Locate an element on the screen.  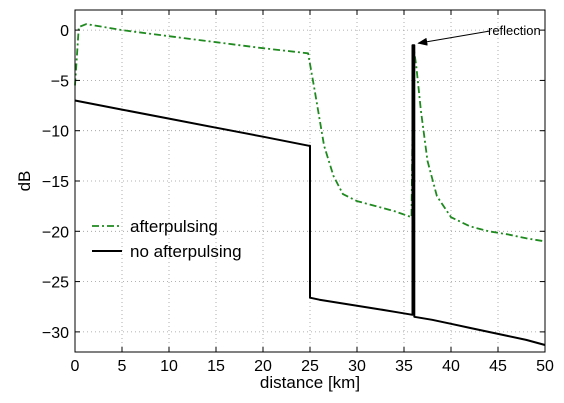
y-tick-label: −30 is located at coordinates (55, 333).